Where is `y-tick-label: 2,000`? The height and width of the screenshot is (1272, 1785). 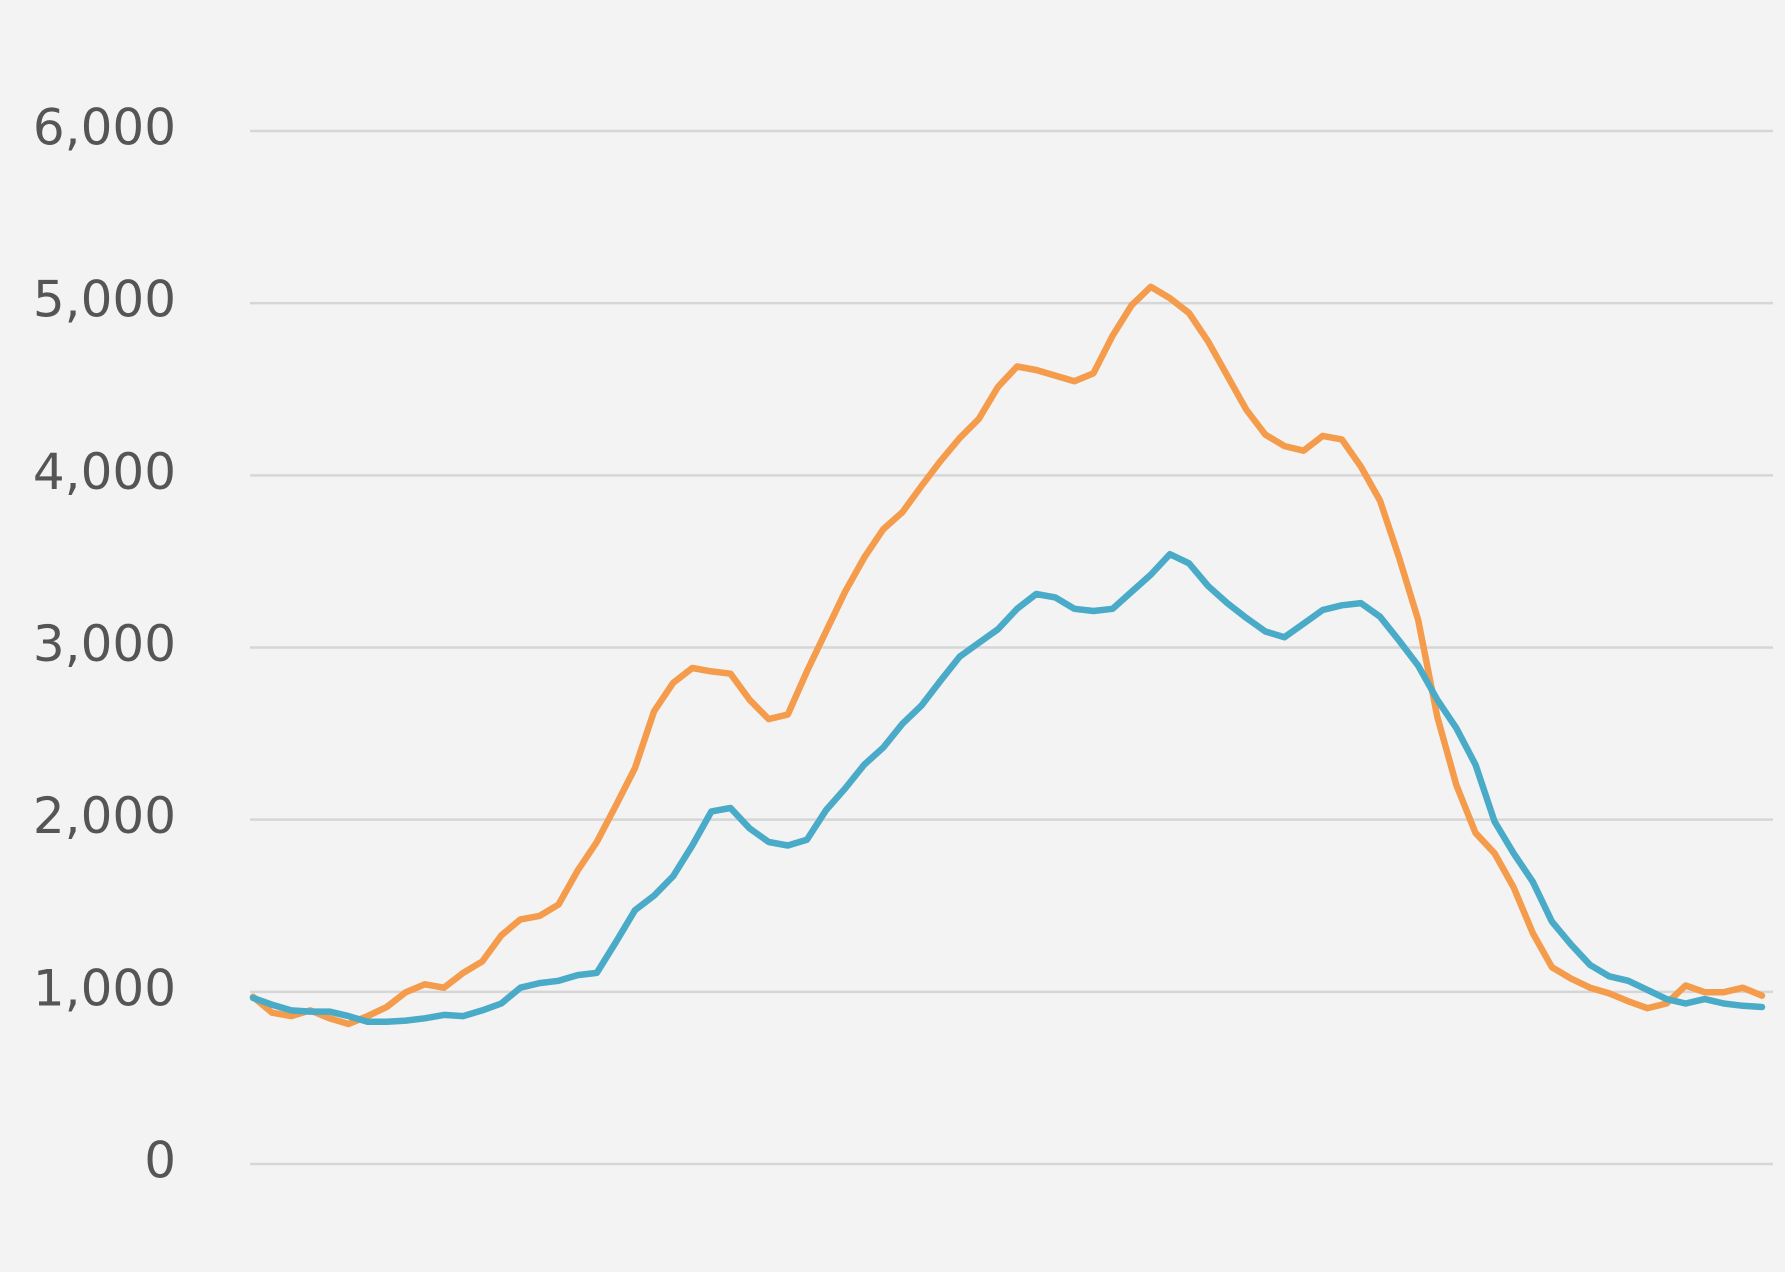 y-tick-label: 2,000 is located at coordinates (104, 816).